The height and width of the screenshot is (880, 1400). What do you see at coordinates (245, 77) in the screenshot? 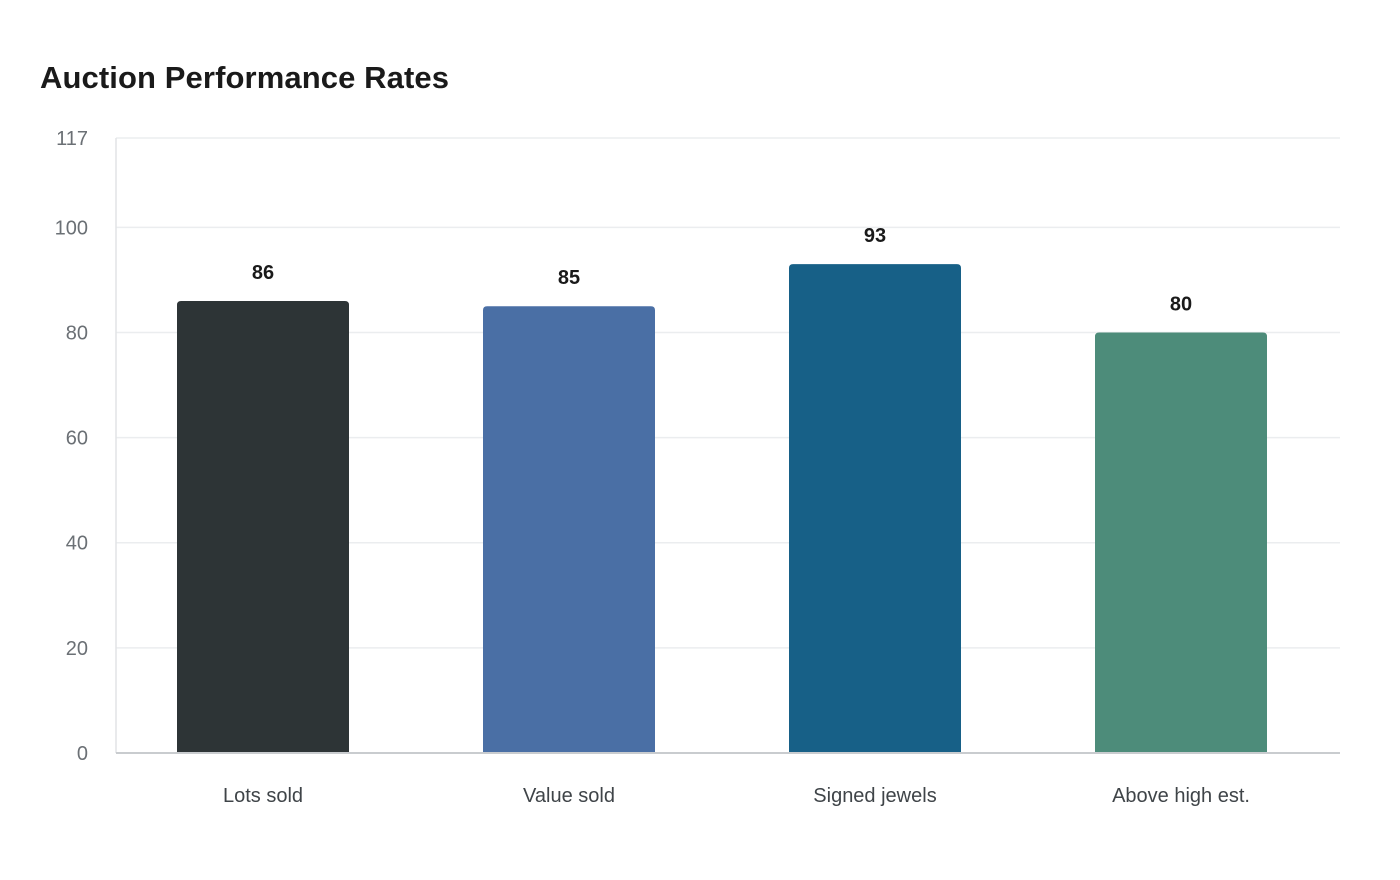
I see `chart-title: Auction Performance Rates` at bounding box center [245, 77].